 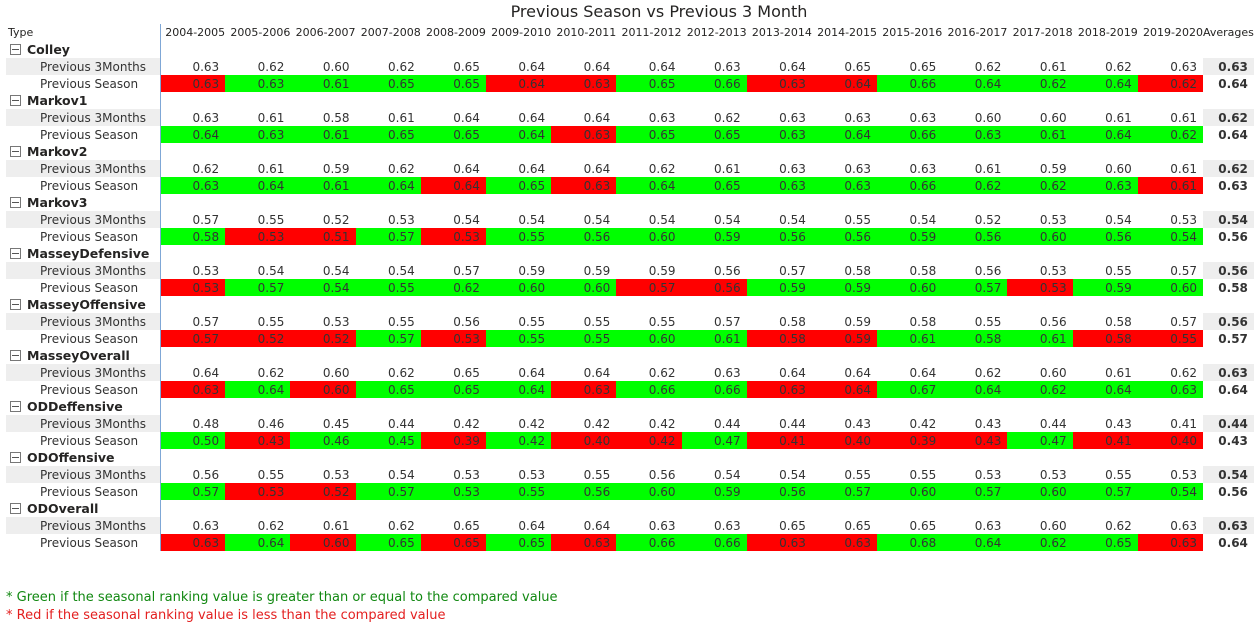 I want to click on column-header-season: 2010-2011, so click(x=586, y=32).